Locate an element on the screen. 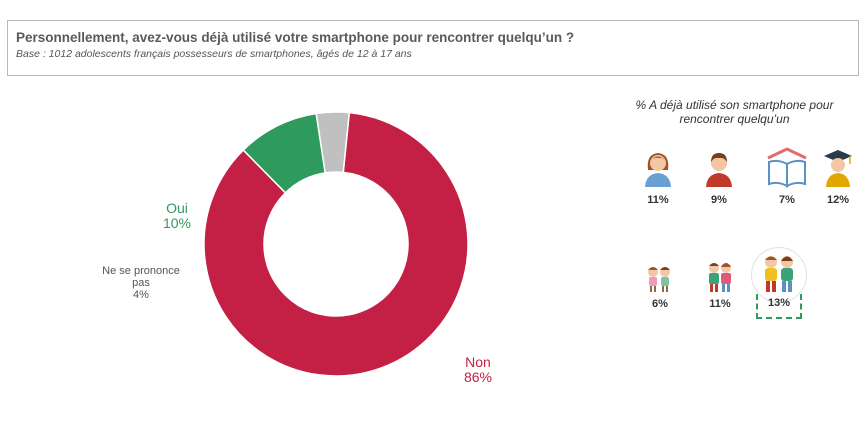  stat-boys: 9% is located at coordinates (719, 200).